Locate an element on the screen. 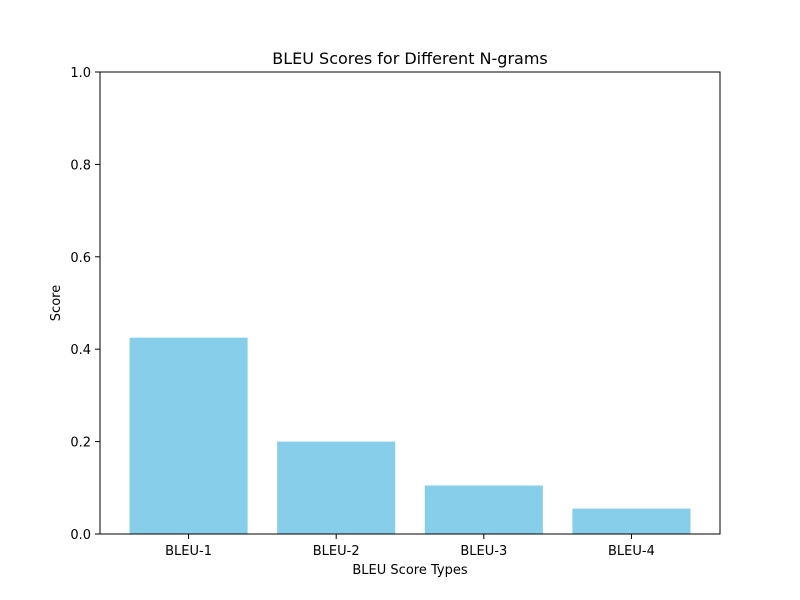 Image resolution: width=800 pixels, height=600 pixels. y-axis-label: Score is located at coordinates (56, 303).